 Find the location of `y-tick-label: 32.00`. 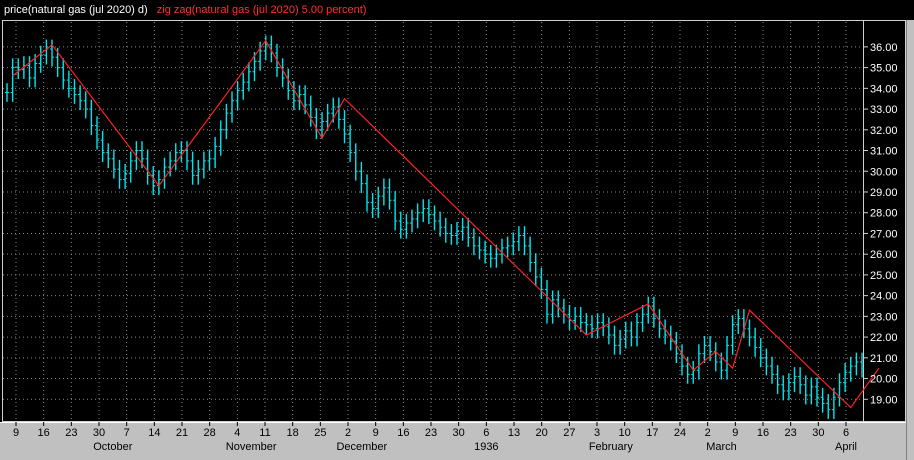

y-tick-label: 32.00 is located at coordinates (884, 131).